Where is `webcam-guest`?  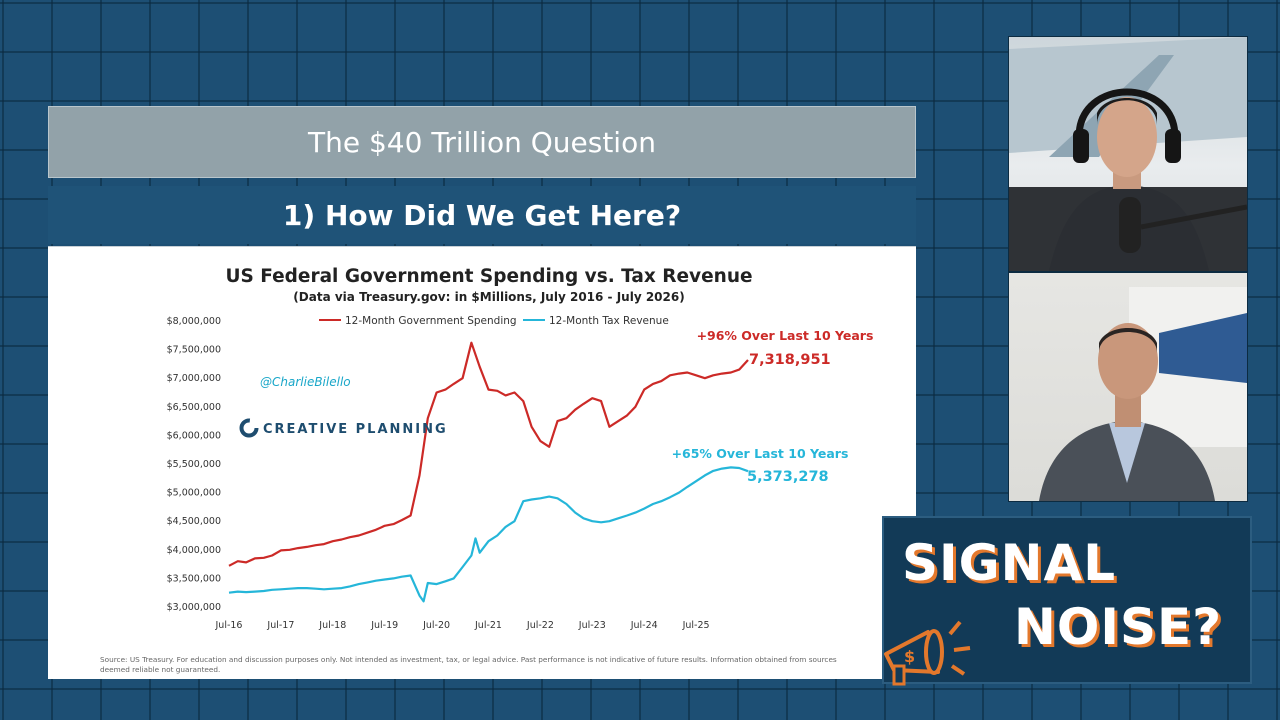
webcam-guest is located at coordinates (1128, 387).